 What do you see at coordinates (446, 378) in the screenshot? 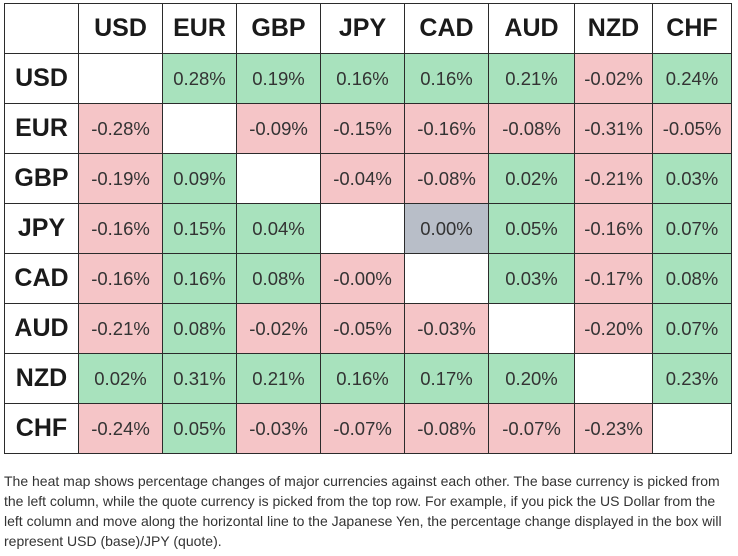
I see `heatmap-cell-nzd-cad: 0.17%` at bounding box center [446, 378].